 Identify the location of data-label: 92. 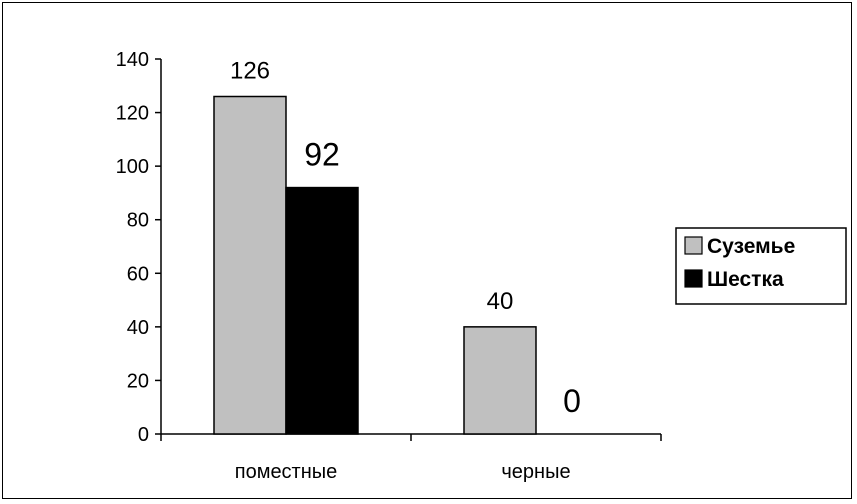
(322, 155).